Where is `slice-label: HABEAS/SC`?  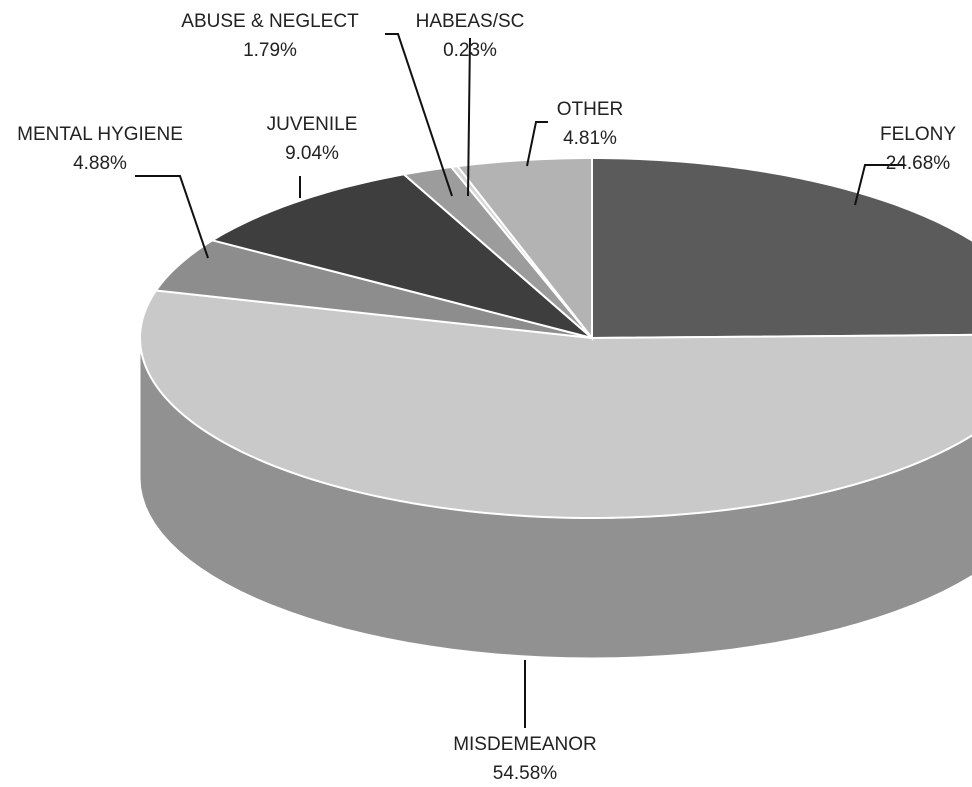 slice-label: HABEAS/SC is located at coordinates (470, 21).